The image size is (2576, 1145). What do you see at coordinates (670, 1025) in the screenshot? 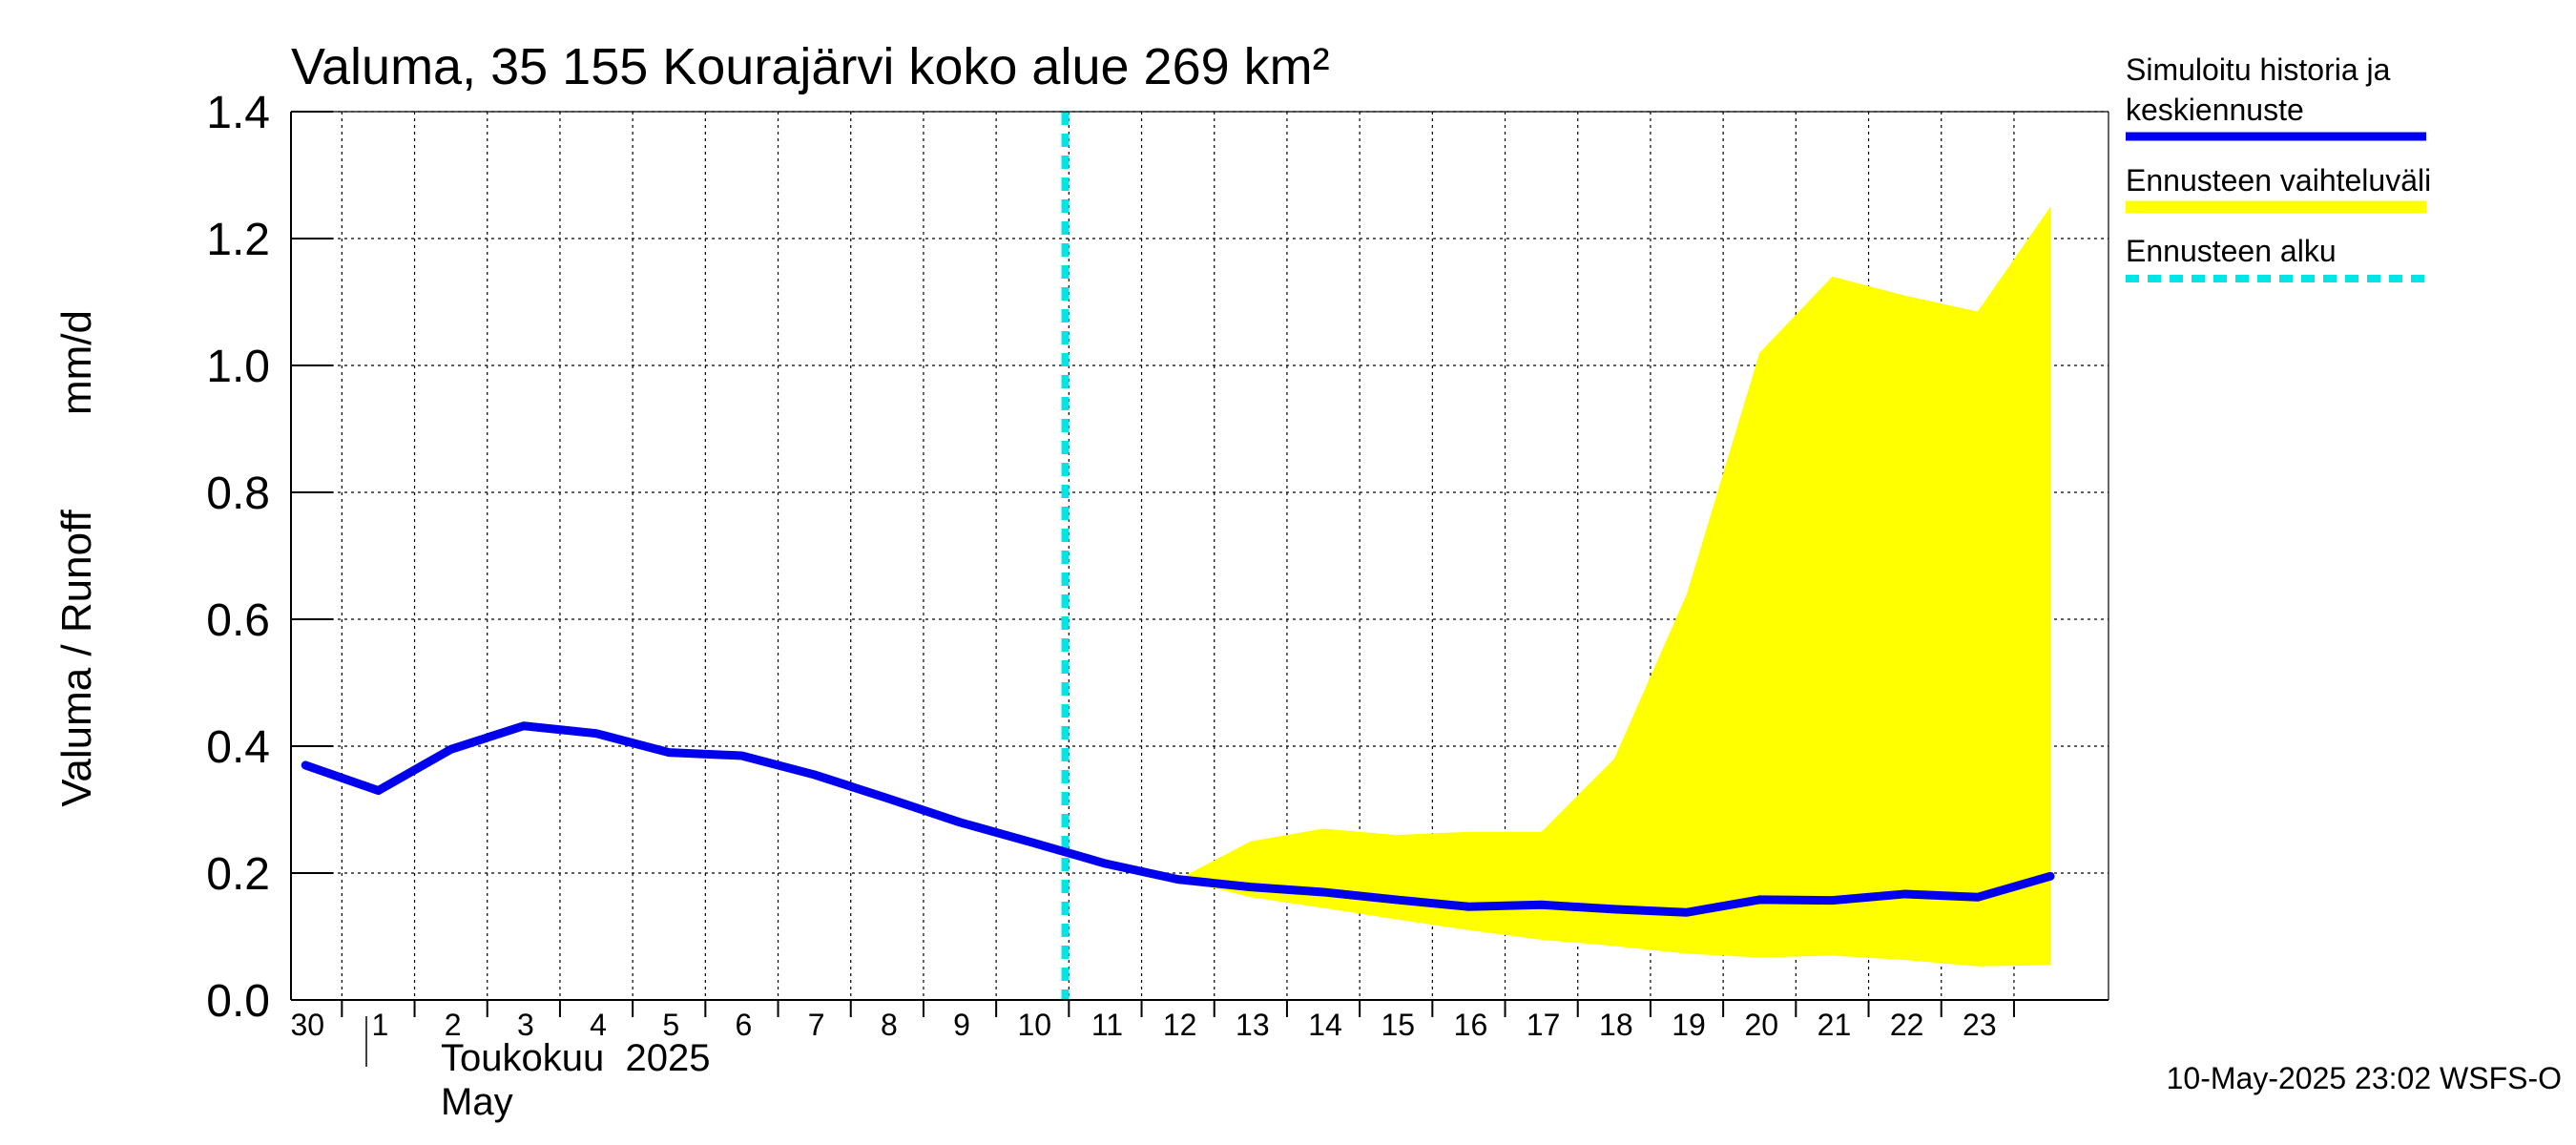
I see `x-tick-label: 5` at bounding box center [670, 1025].